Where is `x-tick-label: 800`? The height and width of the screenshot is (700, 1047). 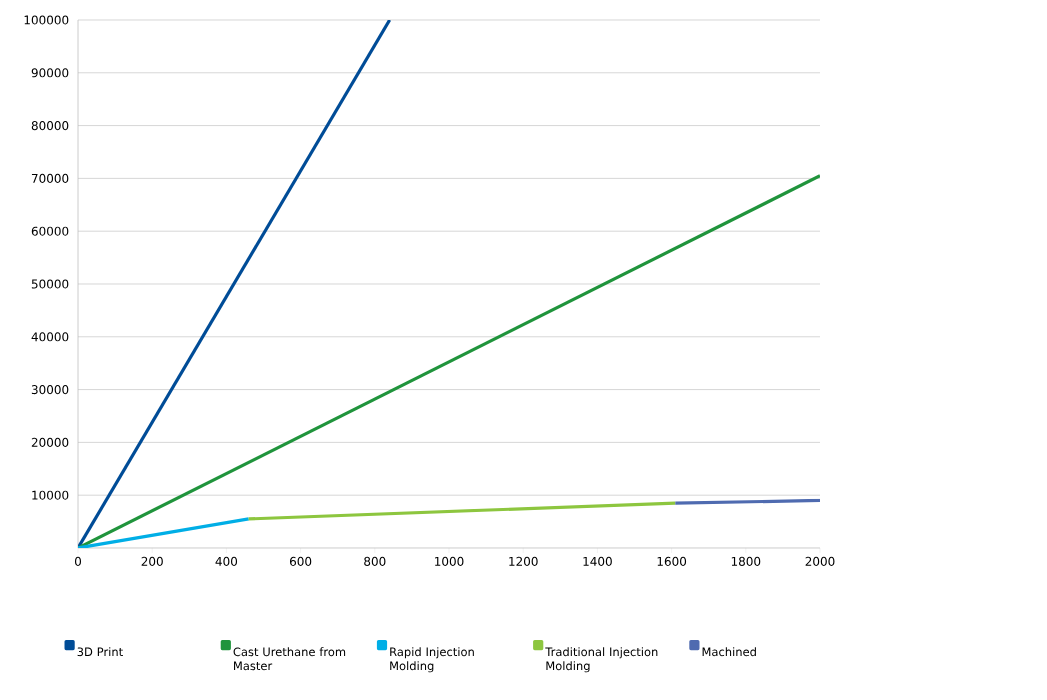
x-tick-label: 800 is located at coordinates (375, 561).